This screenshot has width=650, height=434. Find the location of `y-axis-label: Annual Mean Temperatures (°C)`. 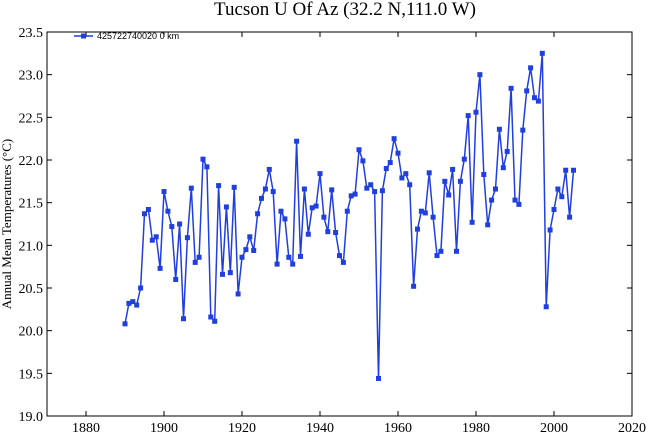

y-axis-label: Annual Mean Temperatures (°C) is located at coordinates (7, 224).